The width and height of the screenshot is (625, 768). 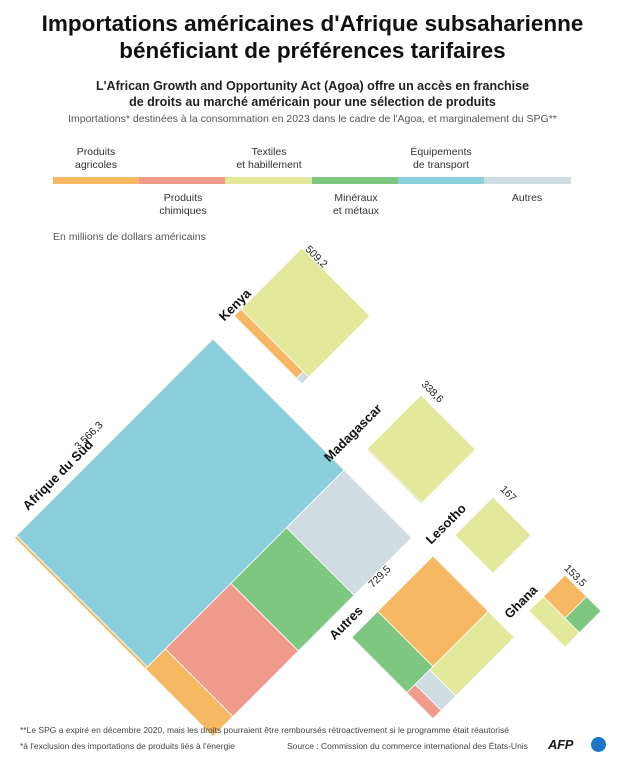 What do you see at coordinates (269, 152) in the screenshot?
I see `legend-label-textiles-line1: Textiles` at bounding box center [269, 152].